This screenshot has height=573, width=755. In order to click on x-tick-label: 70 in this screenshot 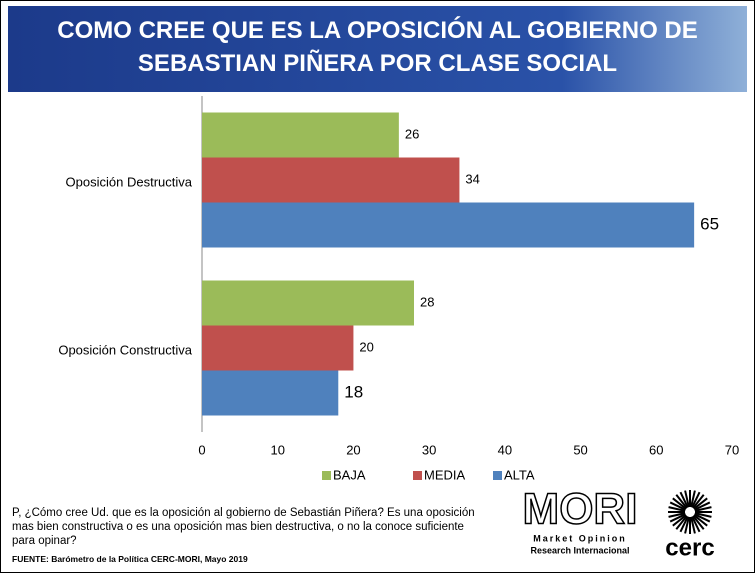, I will do `click(732, 449)`.